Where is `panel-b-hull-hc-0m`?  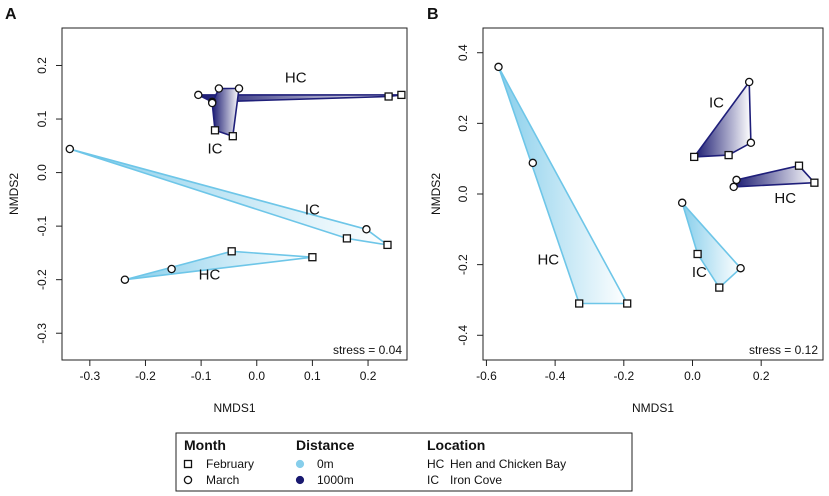
panel-b-hull-hc-0m is located at coordinates (563, 185).